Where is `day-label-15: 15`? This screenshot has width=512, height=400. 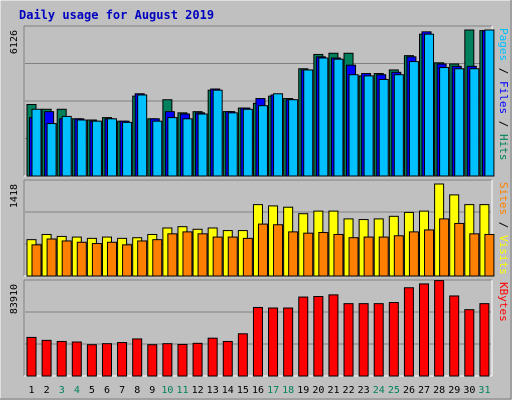
day-label-15: 15 is located at coordinates (243, 390).